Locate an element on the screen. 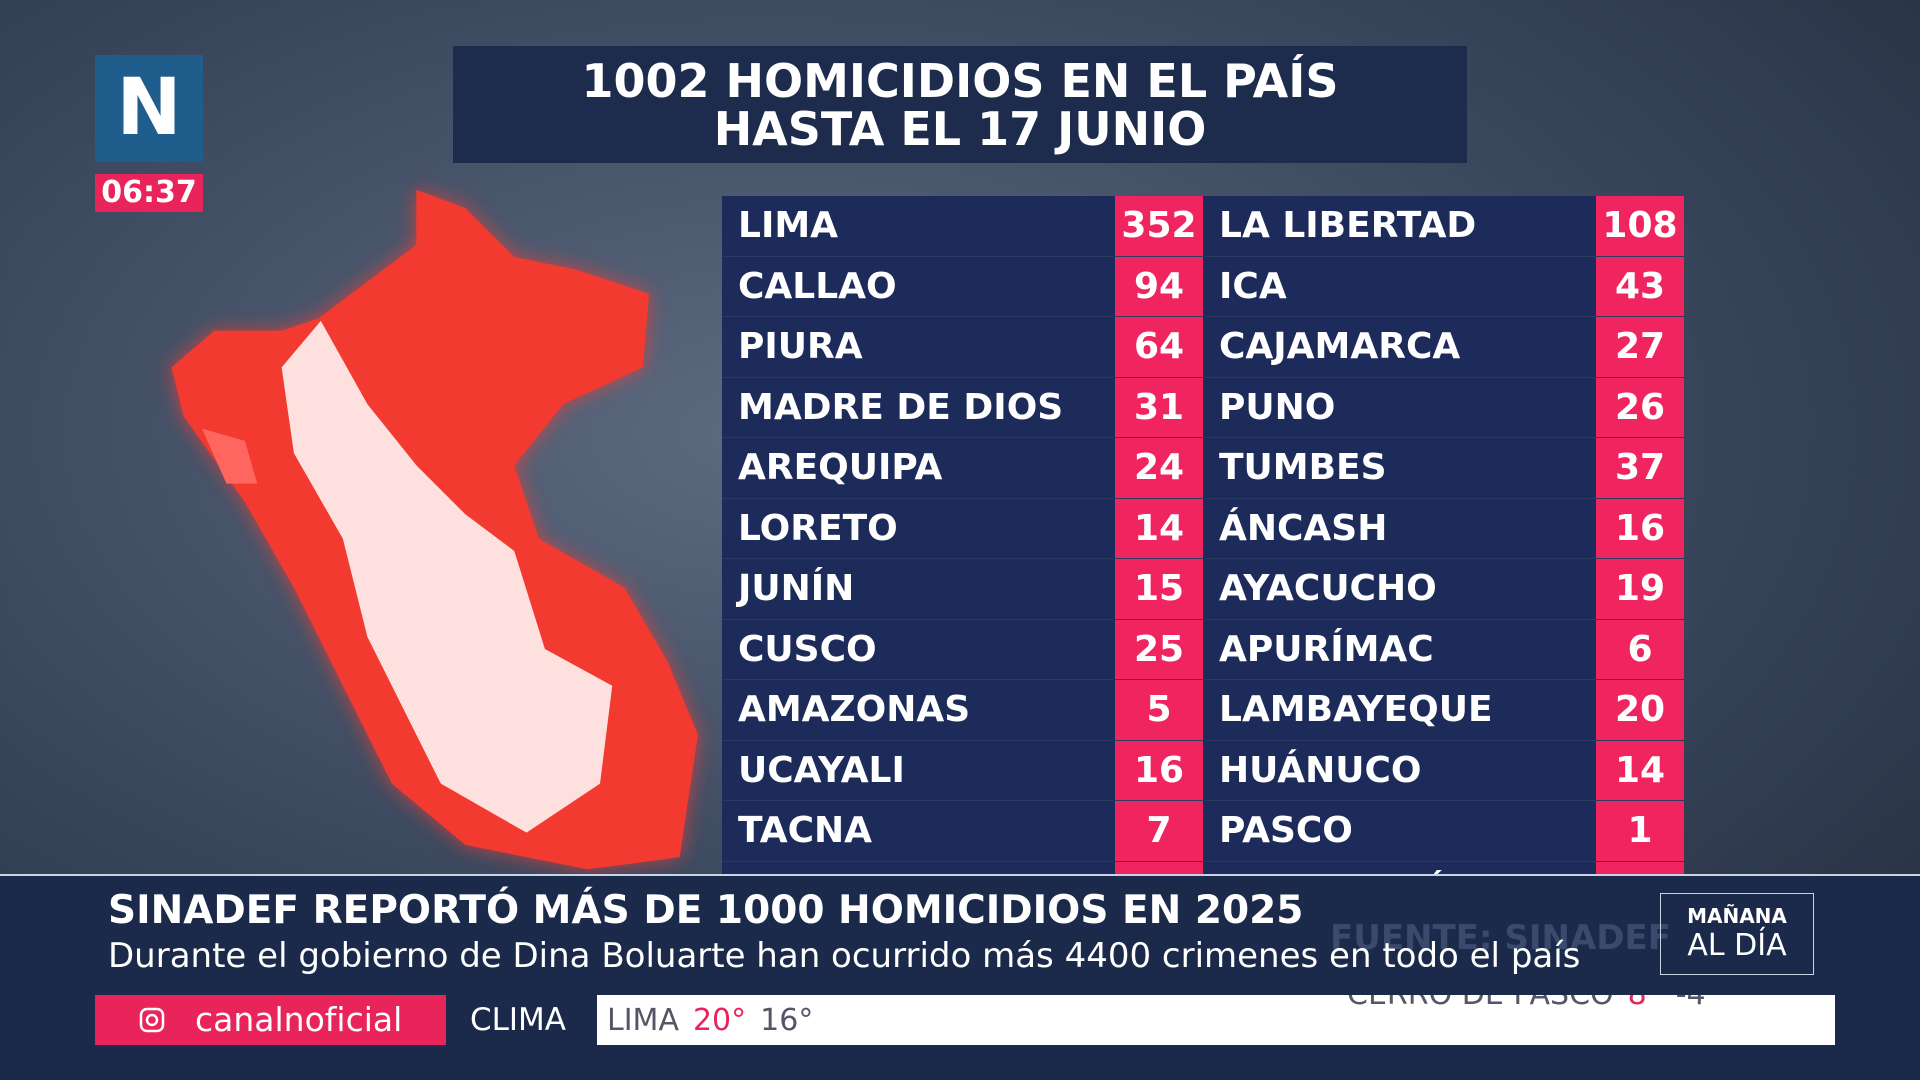 The width and height of the screenshot is (1920, 1080). weather-max: 20° is located at coordinates (719, 1020).